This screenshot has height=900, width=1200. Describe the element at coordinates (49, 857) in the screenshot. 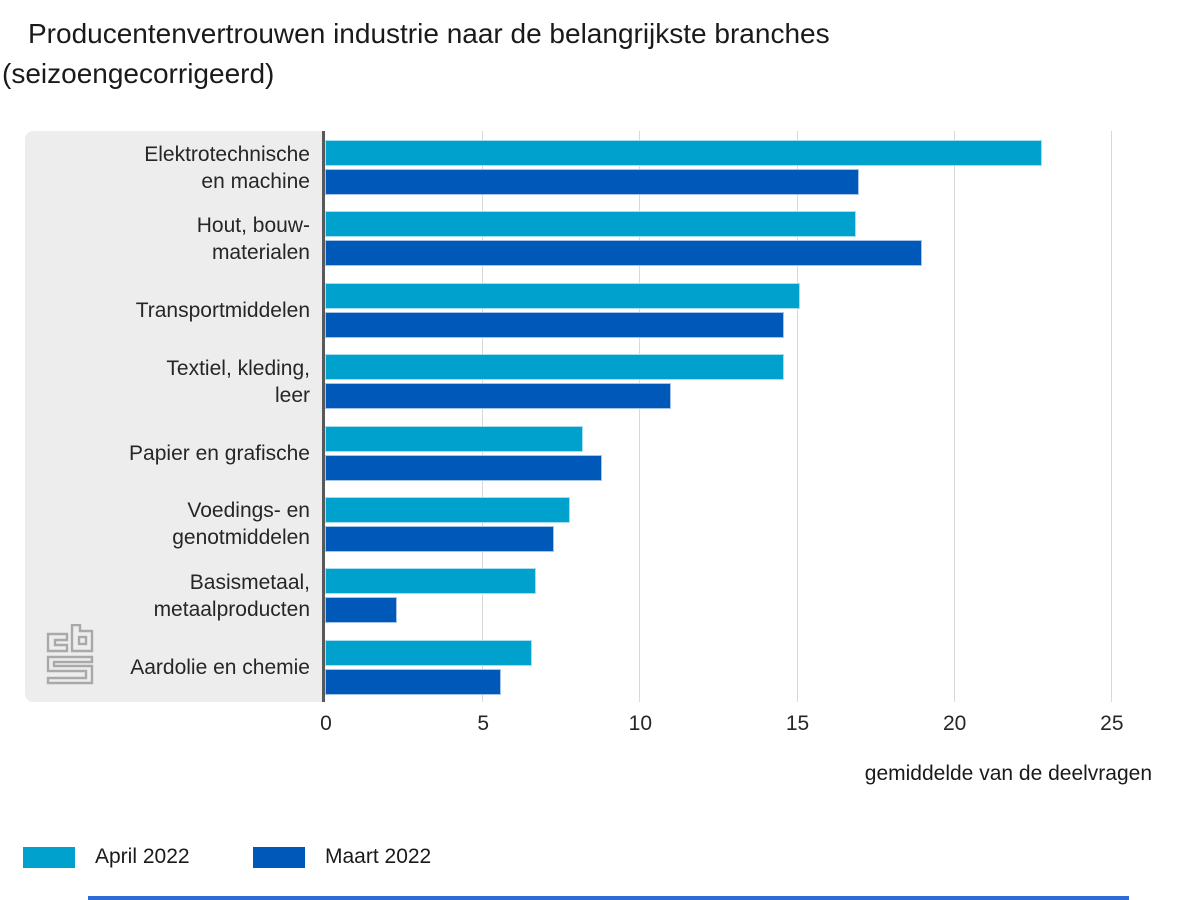

I see `legend-swatch-april-2022` at that location.